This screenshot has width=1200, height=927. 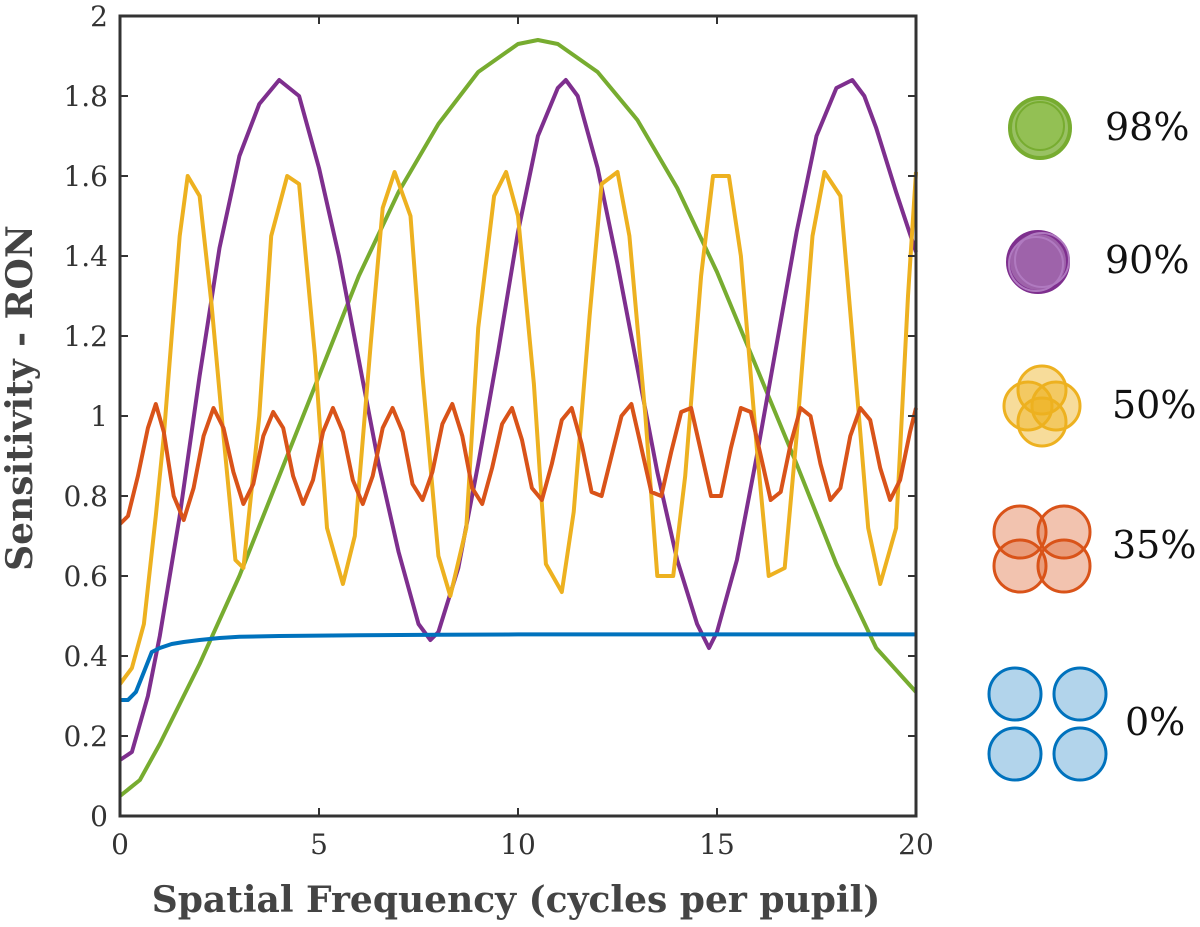 What do you see at coordinates (99, 16) in the screenshot?
I see `y-tick-label: 2` at bounding box center [99, 16].